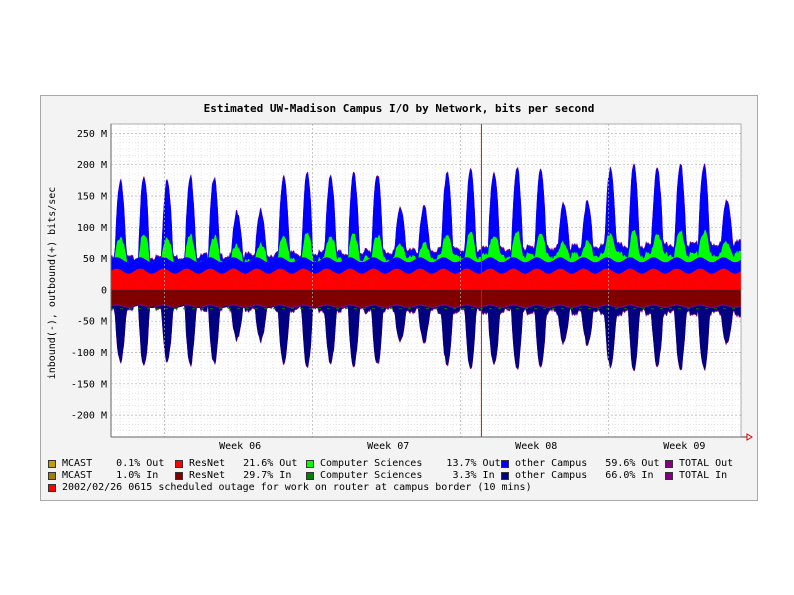 The image size is (794, 595). I want to click on x-tick-label: Week 08, so click(536, 446).